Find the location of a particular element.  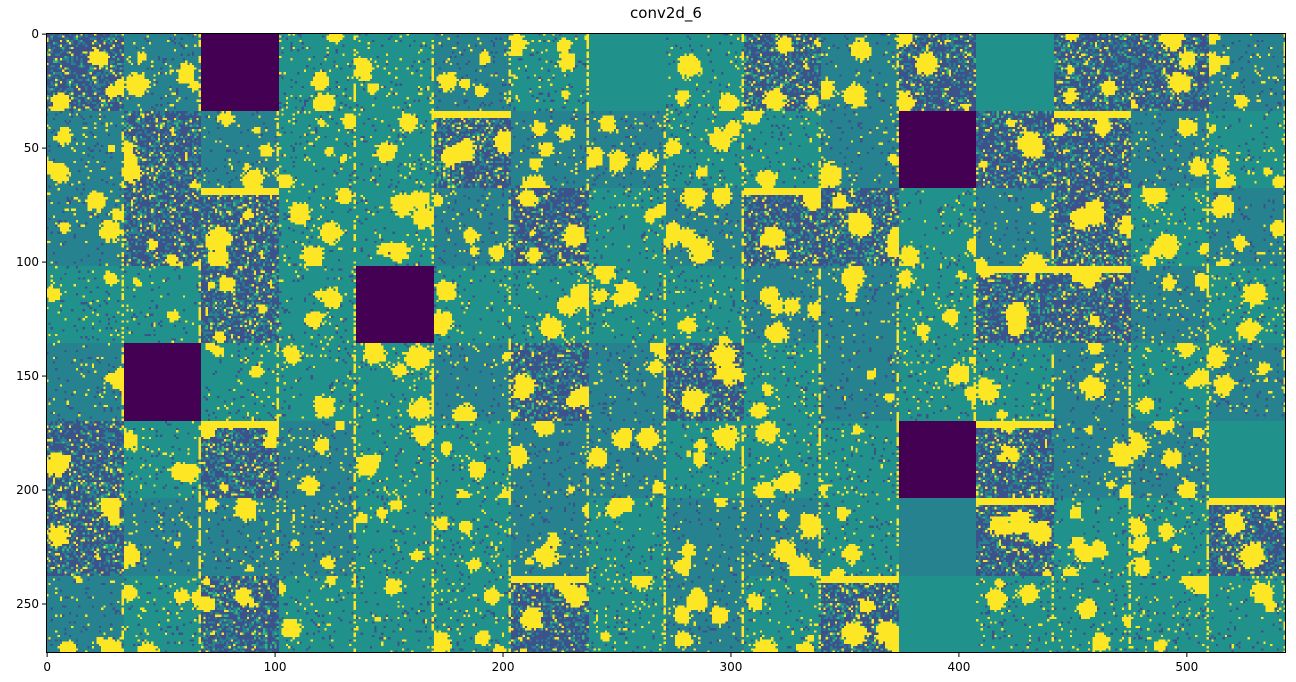

y-tick-label: 150 is located at coordinates (27, 376).